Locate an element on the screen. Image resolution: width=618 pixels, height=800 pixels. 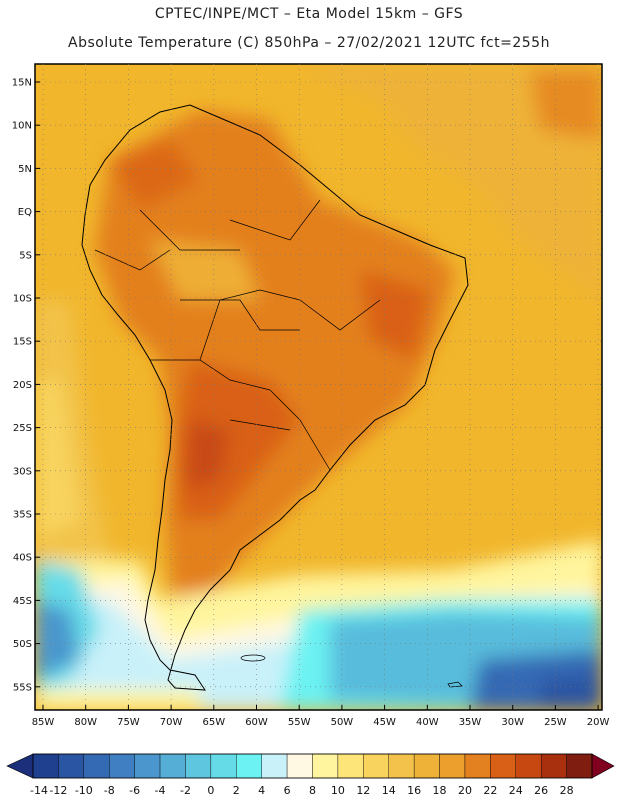
colorbar-label: -10 is located at coordinates (84, 790).